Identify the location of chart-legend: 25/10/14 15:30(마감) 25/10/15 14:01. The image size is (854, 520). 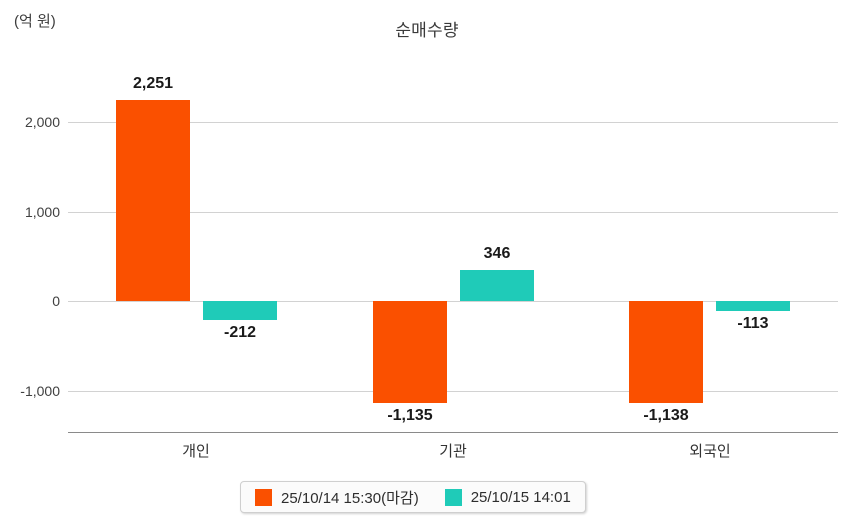
(413, 497).